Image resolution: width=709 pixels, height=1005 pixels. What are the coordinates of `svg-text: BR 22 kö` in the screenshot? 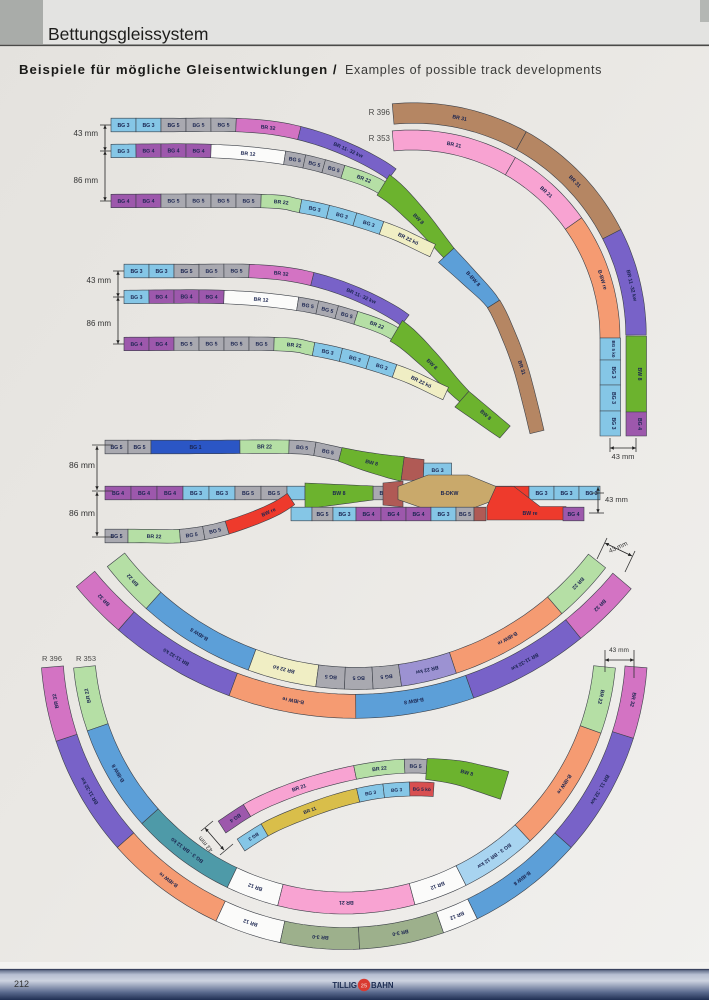 It's located at (283, 668).